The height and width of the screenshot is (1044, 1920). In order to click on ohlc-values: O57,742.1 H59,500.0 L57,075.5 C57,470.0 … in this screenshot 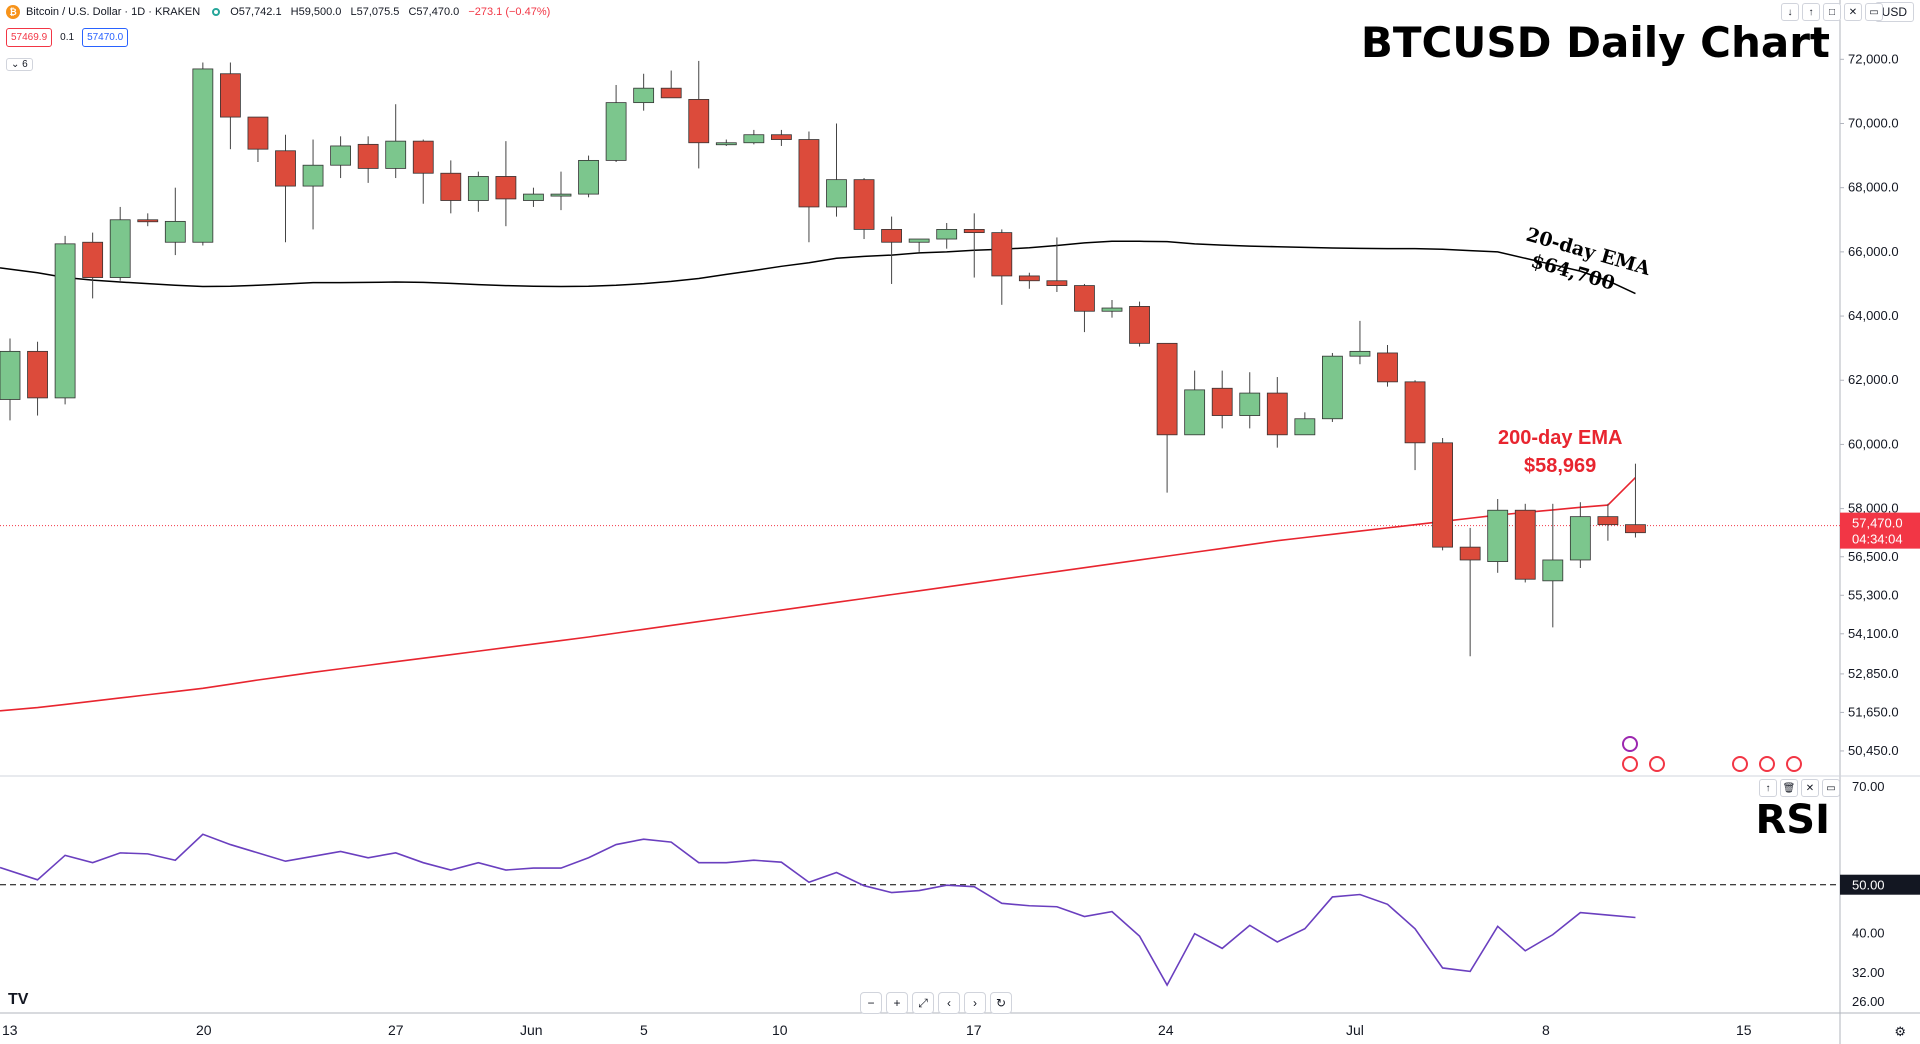, I will do `click(393, 12)`.